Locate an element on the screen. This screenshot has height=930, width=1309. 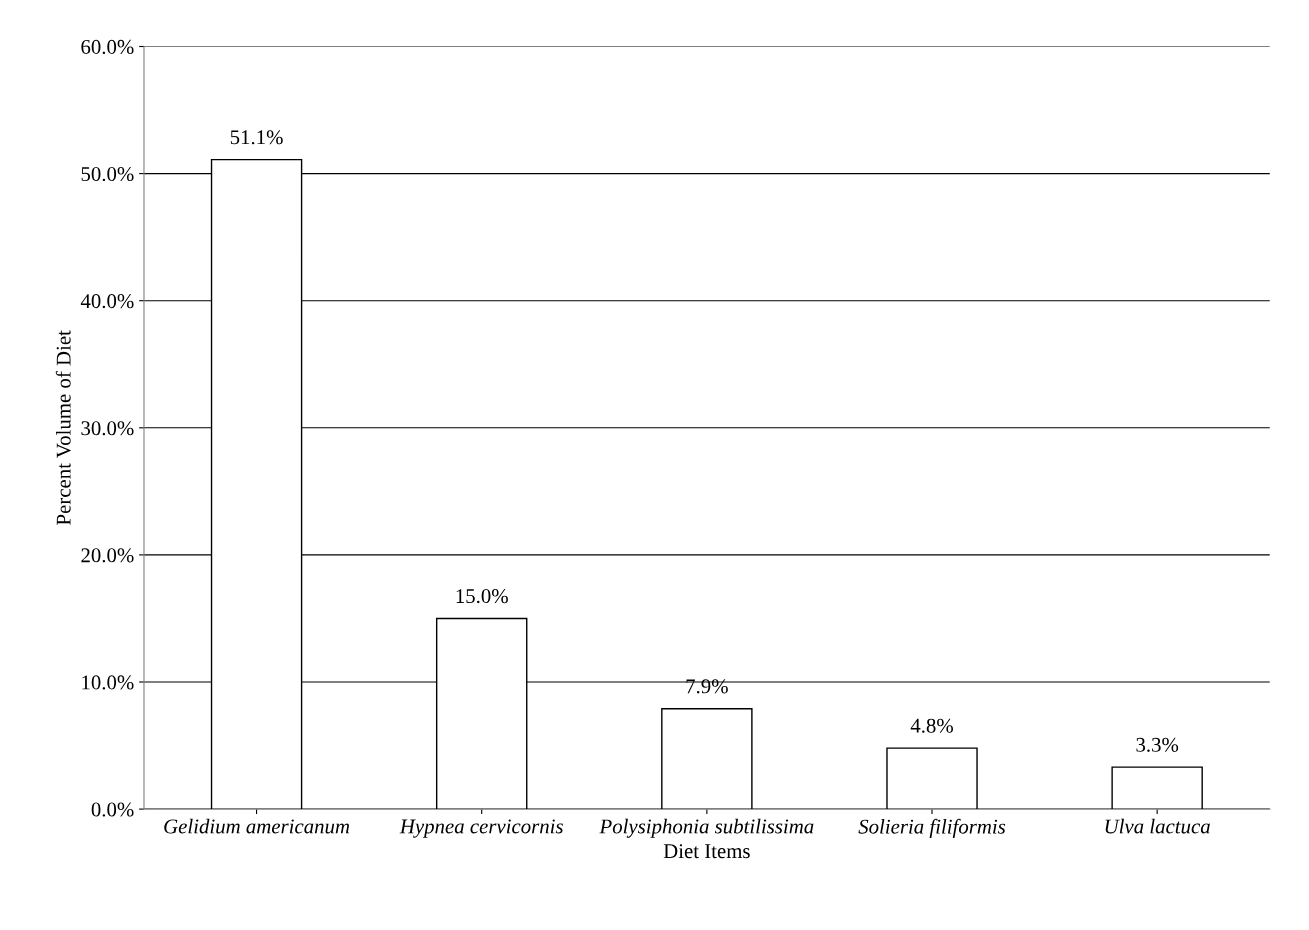
data-label: 4.8% is located at coordinates (931, 725).